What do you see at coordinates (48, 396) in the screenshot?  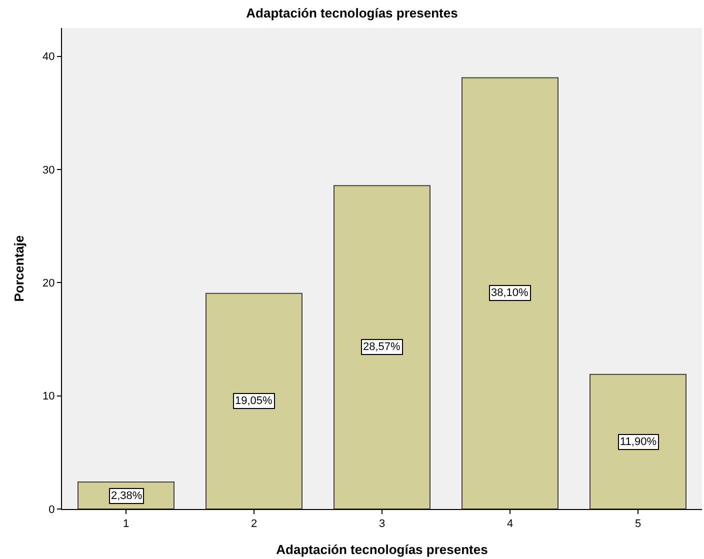 I see `y-tick-label: 10` at bounding box center [48, 396].